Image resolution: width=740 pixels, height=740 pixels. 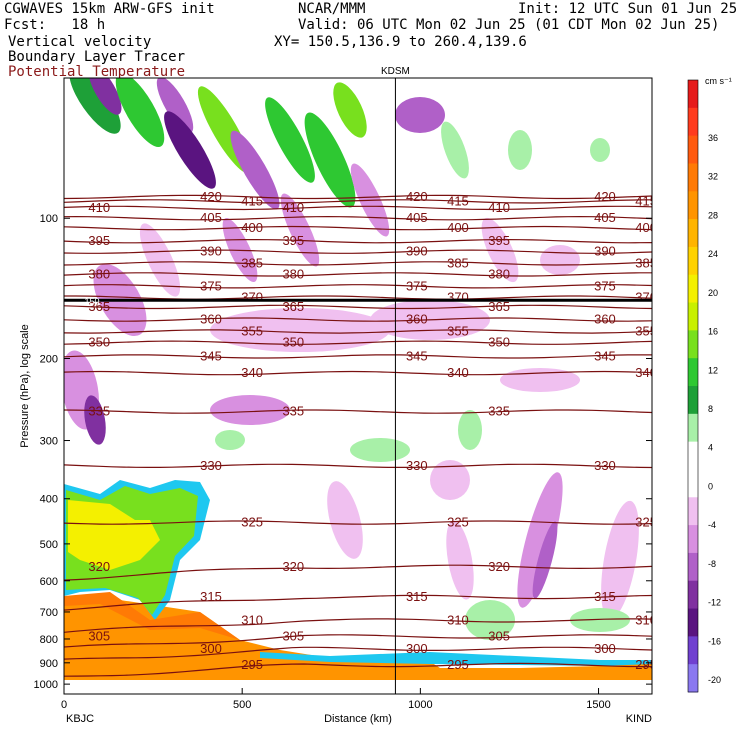 What do you see at coordinates (49, 442) in the screenshot?
I see `y-tick-label: 300` at bounding box center [49, 442].